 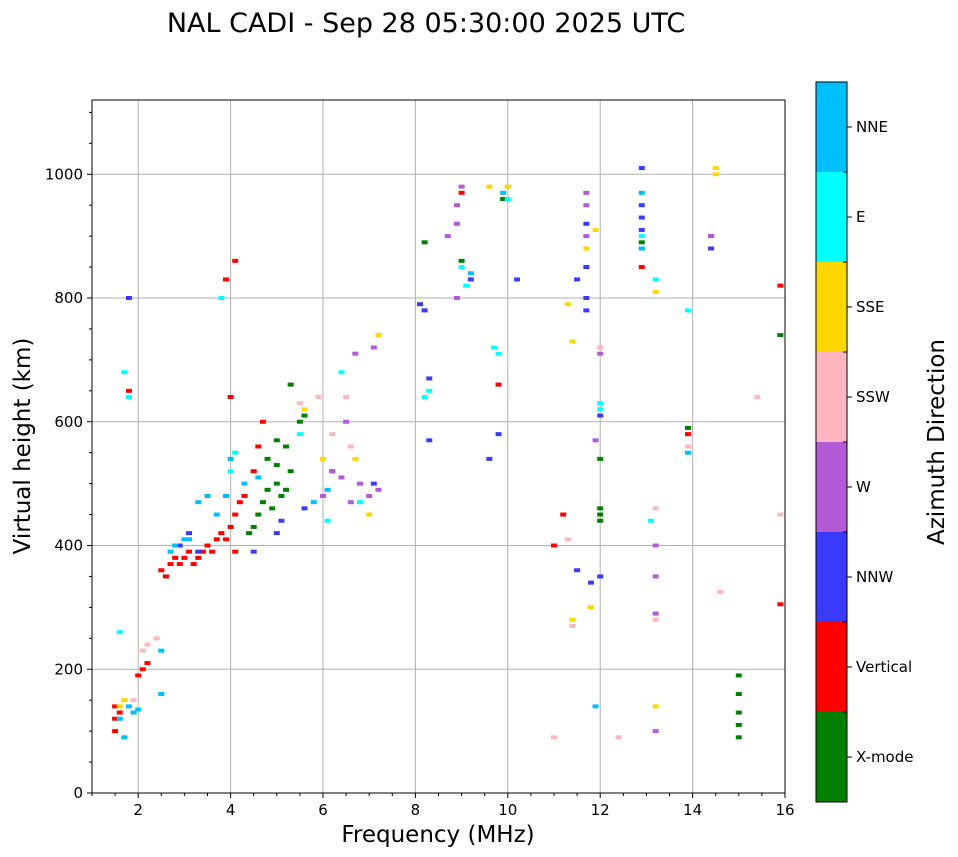 I want to click on y-tick-label: 800, so click(x=68, y=298).